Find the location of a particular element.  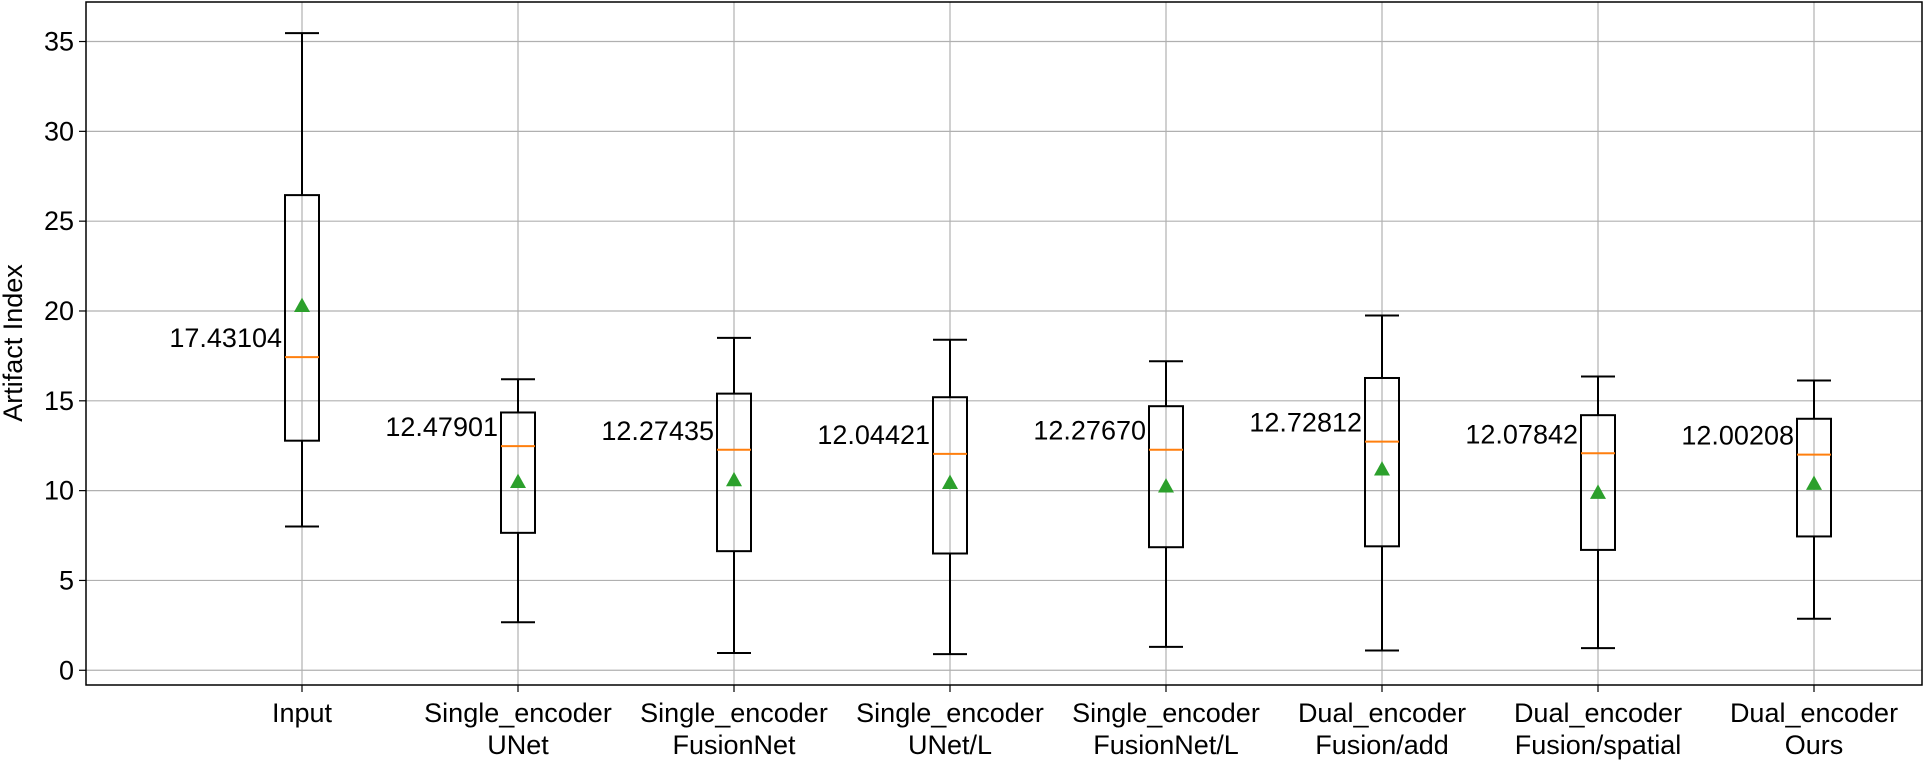

y-tick-label: 35 is located at coordinates (59, 42).